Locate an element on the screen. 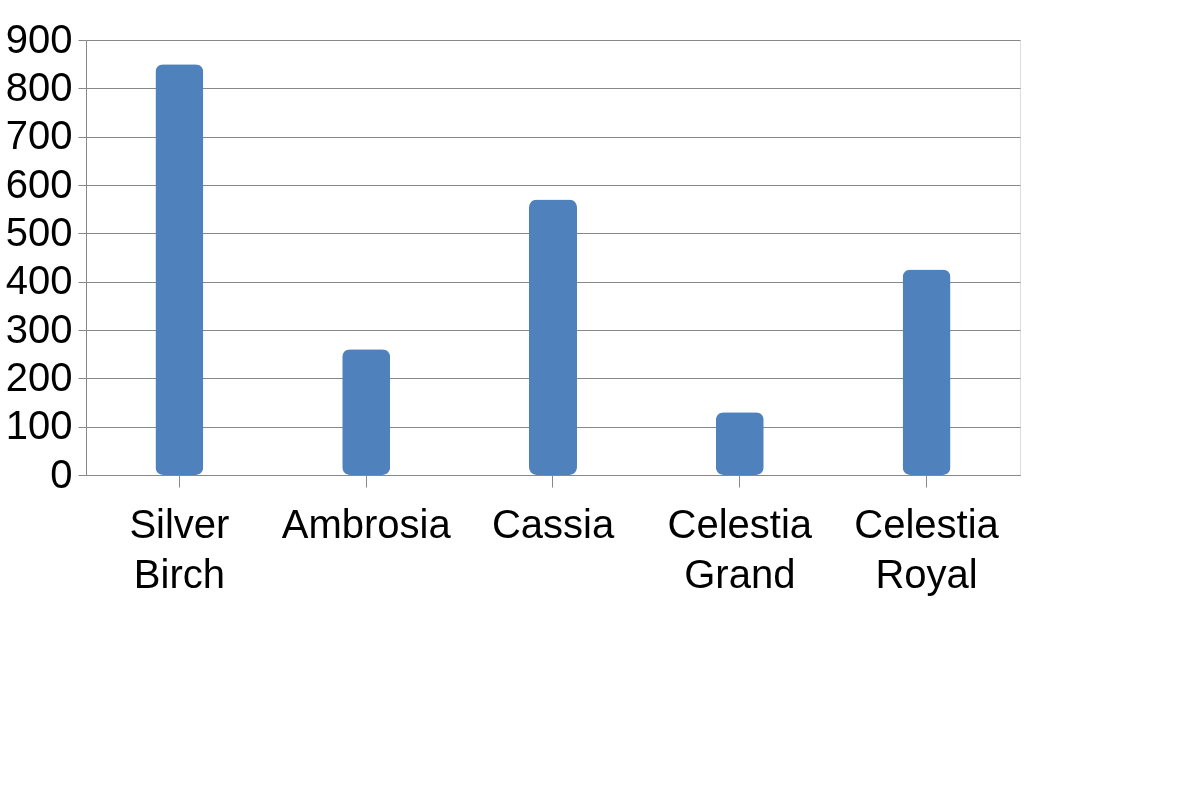  x-tick-label: Silver Birch is located at coordinates (179, 548).